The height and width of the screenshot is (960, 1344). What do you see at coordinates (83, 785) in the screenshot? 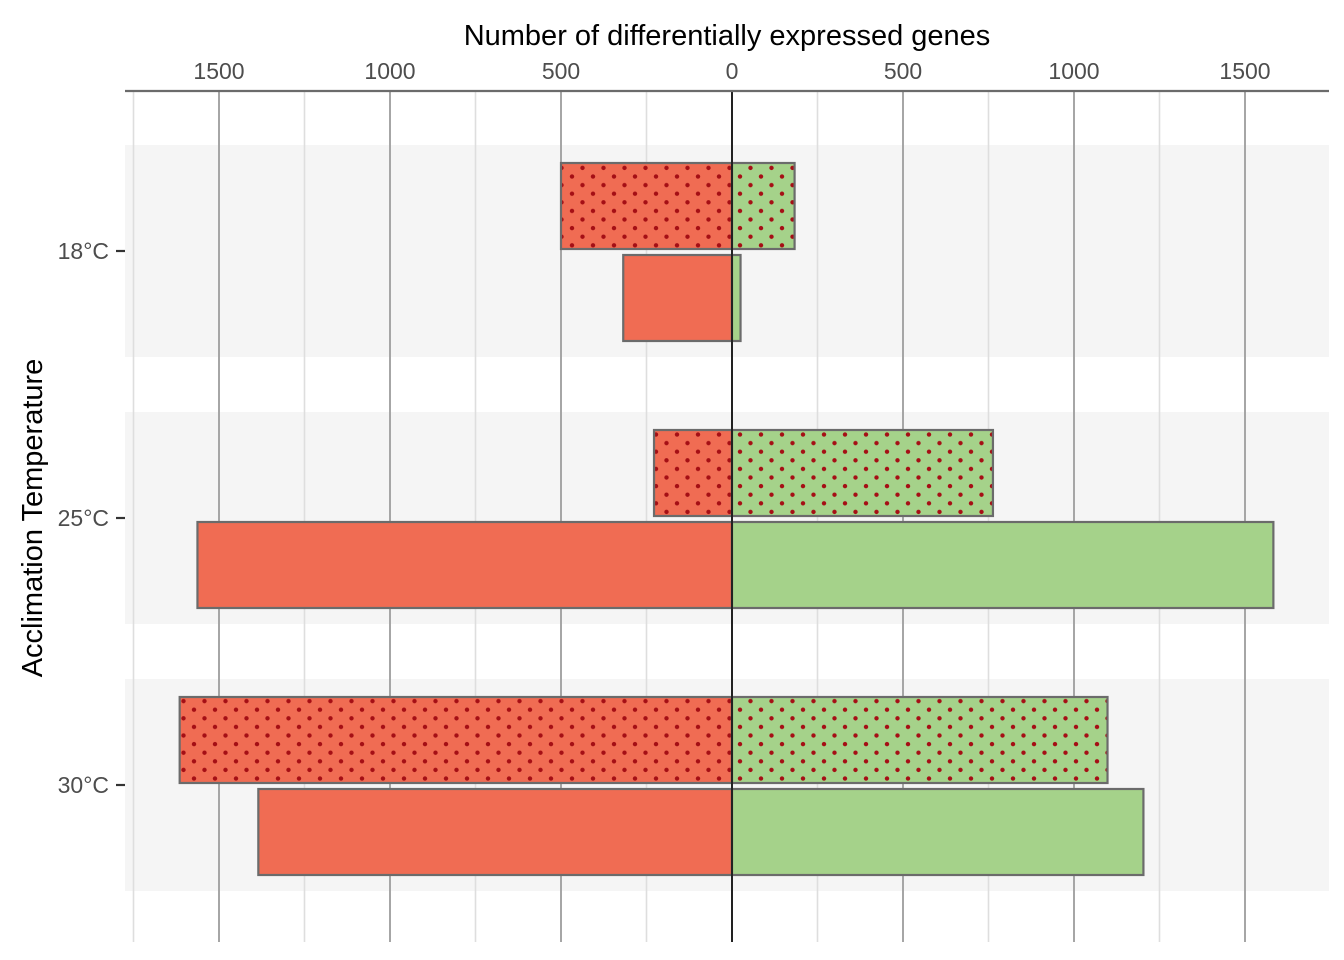
I see `y-tick-label: 30°C` at bounding box center [83, 785].